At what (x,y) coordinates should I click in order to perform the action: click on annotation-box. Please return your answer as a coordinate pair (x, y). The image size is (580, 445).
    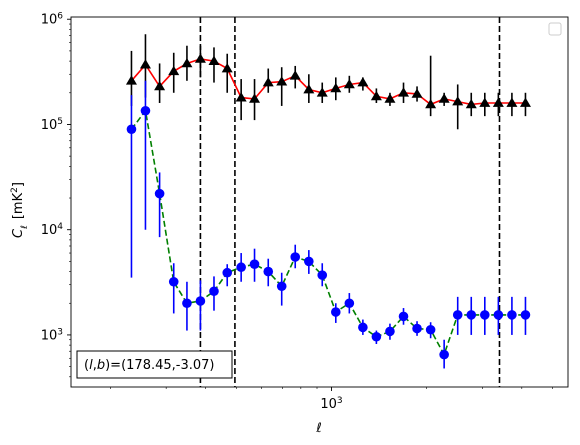
    Looking at the image, I should click on (154, 364).